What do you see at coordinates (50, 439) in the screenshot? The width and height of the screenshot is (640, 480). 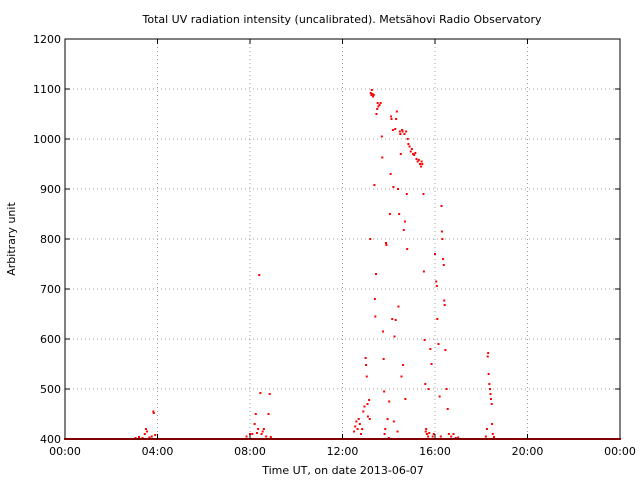 I see `y-tick-label: 400` at bounding box center [50, 439].